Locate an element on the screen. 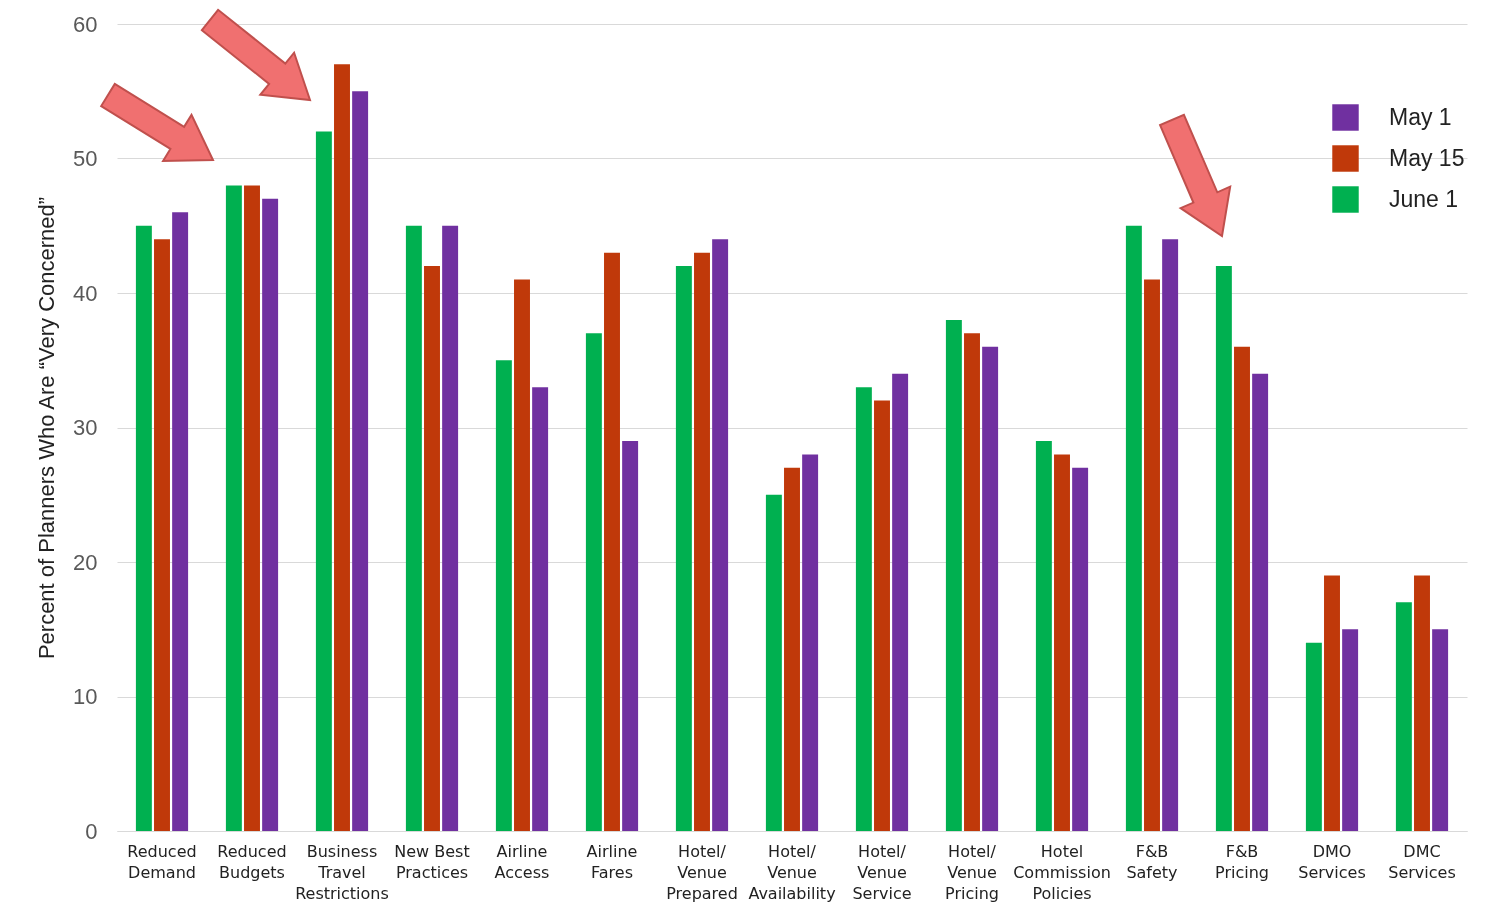 This screenshot has width=1494, height=910. x-tick-label: Reduced Budgets is located at coordinates (252, 861).